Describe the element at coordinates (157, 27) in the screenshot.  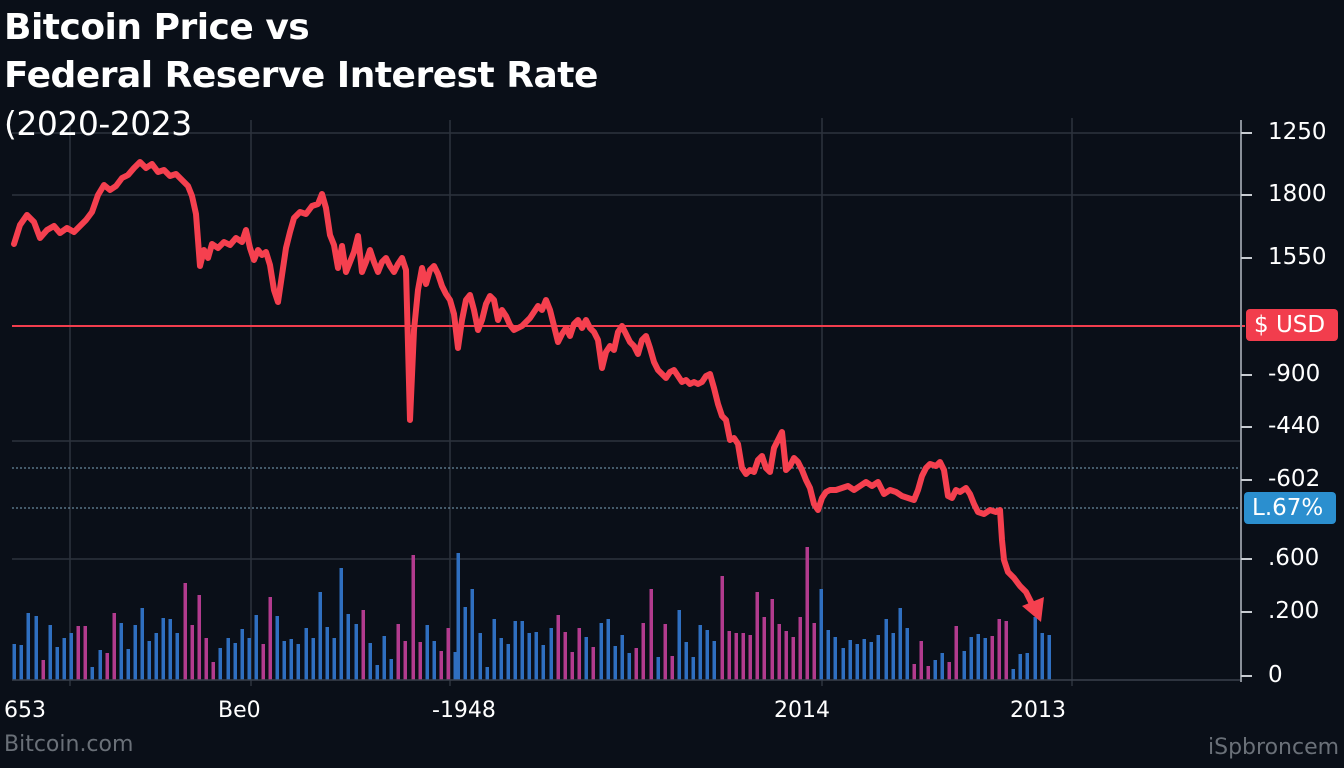
I see `title-line-1: Bitcoin Price vs` at that location.